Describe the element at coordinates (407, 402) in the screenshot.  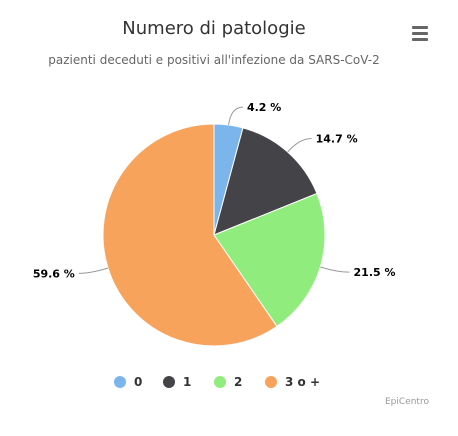
I see `credits-link: EpiCentro` at that location.